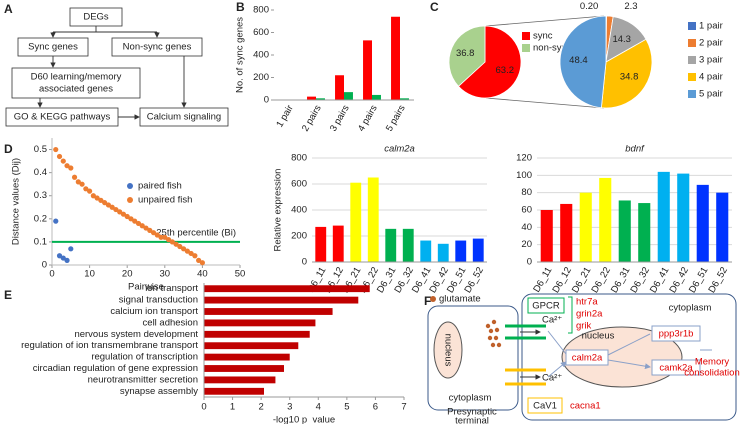  I want to click on legend-label: 3 pair, so click(711, 60).